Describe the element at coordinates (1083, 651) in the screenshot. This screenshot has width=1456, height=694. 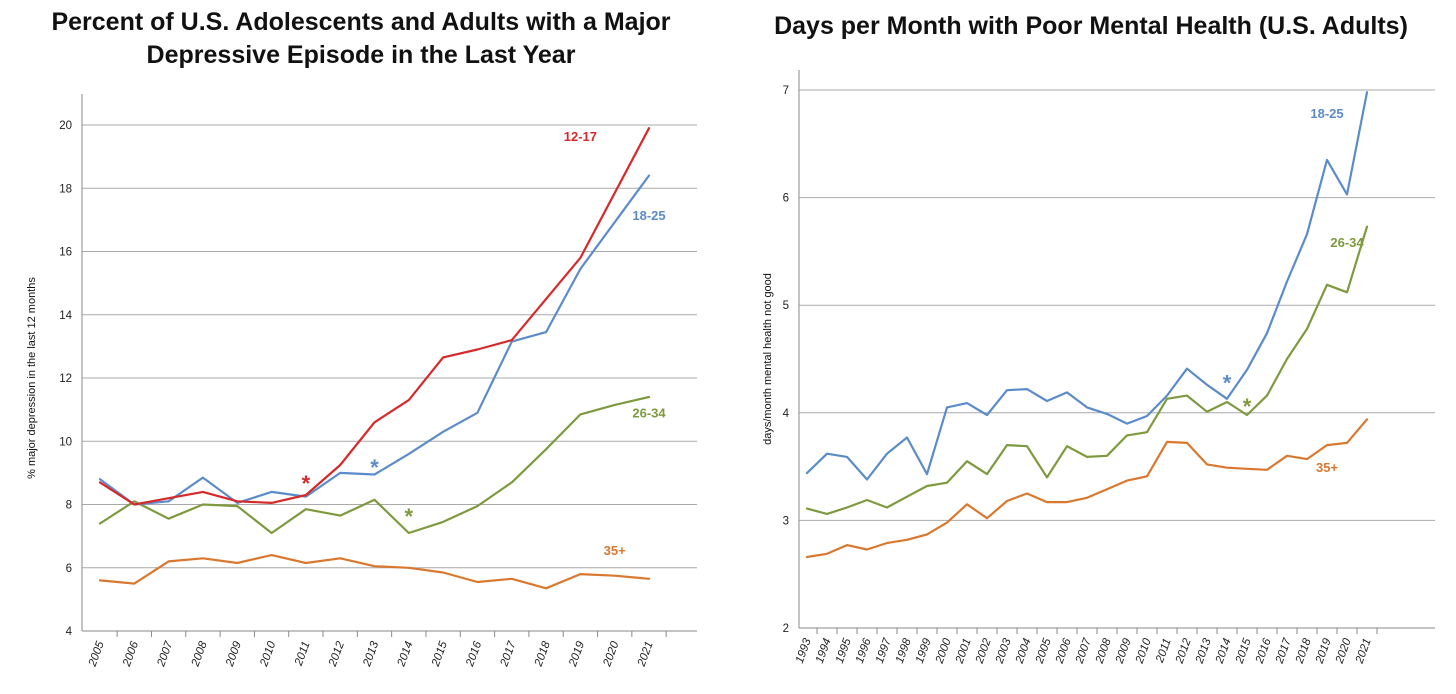
I see `x-tick-label: 2007` at that location.